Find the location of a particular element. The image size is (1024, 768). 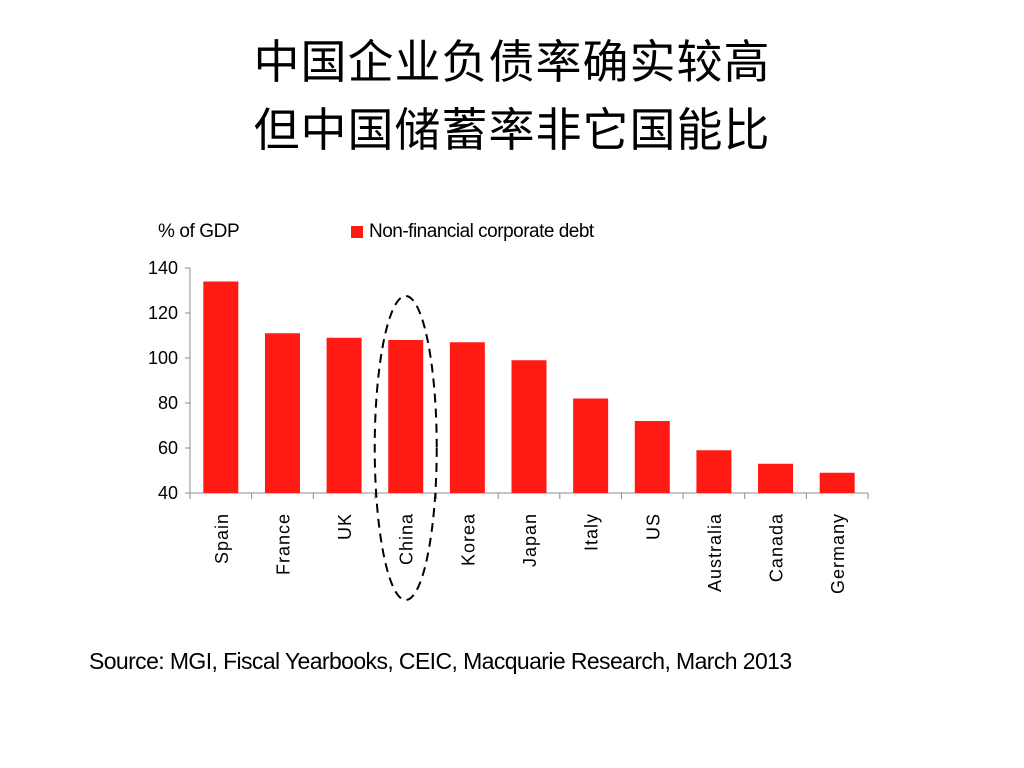

x-tick-label-australia: Australia is located at coordinates (715, 552).